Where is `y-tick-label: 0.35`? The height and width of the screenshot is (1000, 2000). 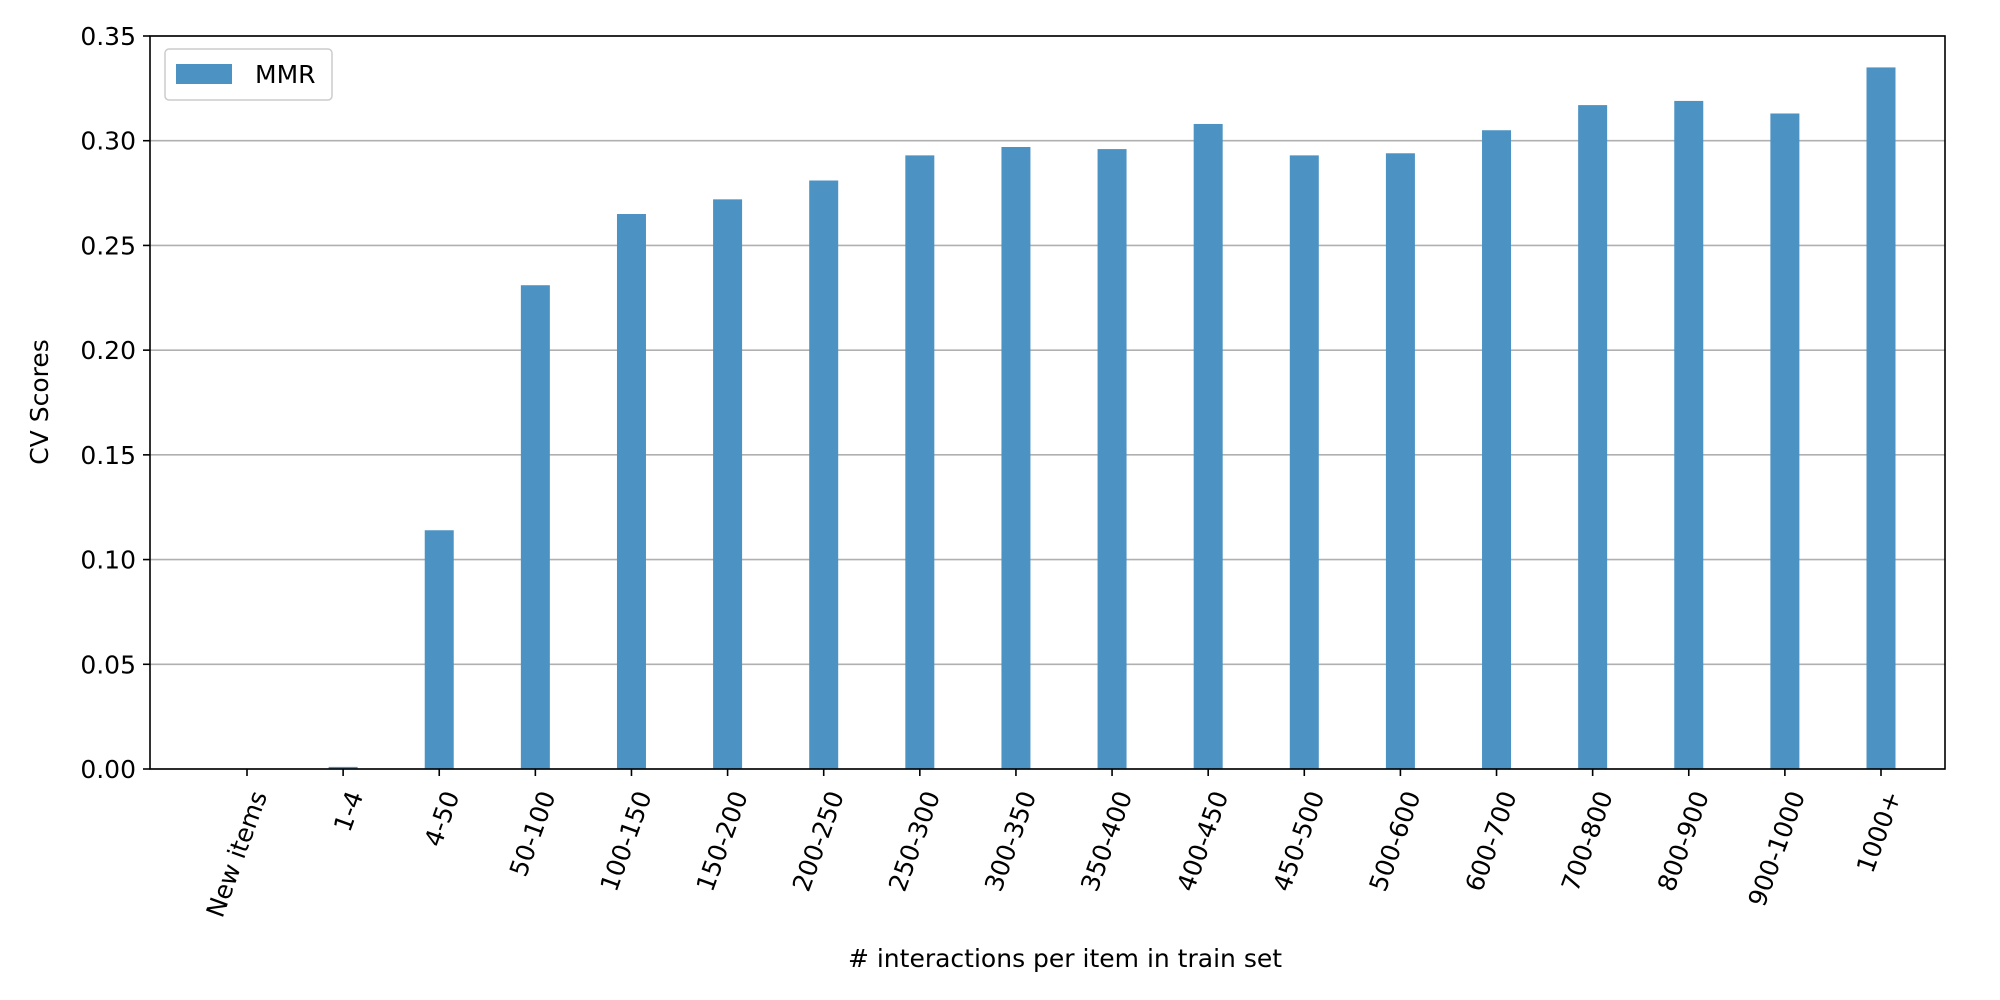
y-tick-label: 0.35 is located at coordinates (108, 36).